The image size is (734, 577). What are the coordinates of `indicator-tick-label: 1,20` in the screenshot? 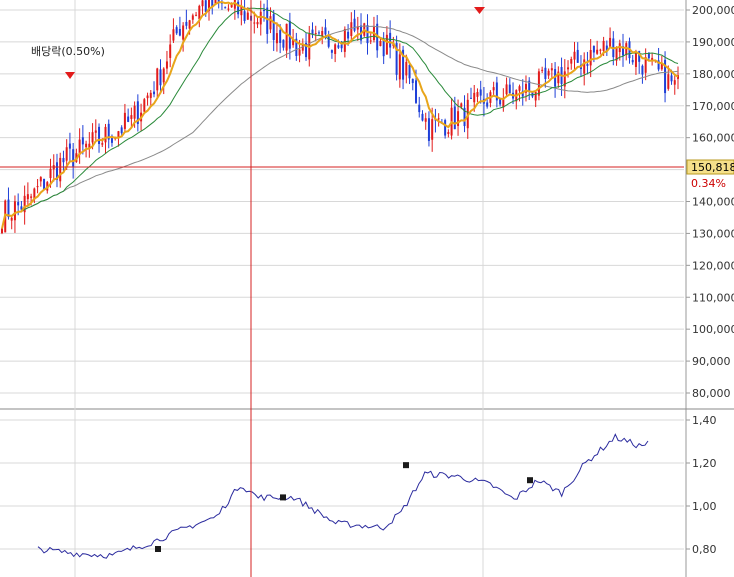 It's located at (704, 463).